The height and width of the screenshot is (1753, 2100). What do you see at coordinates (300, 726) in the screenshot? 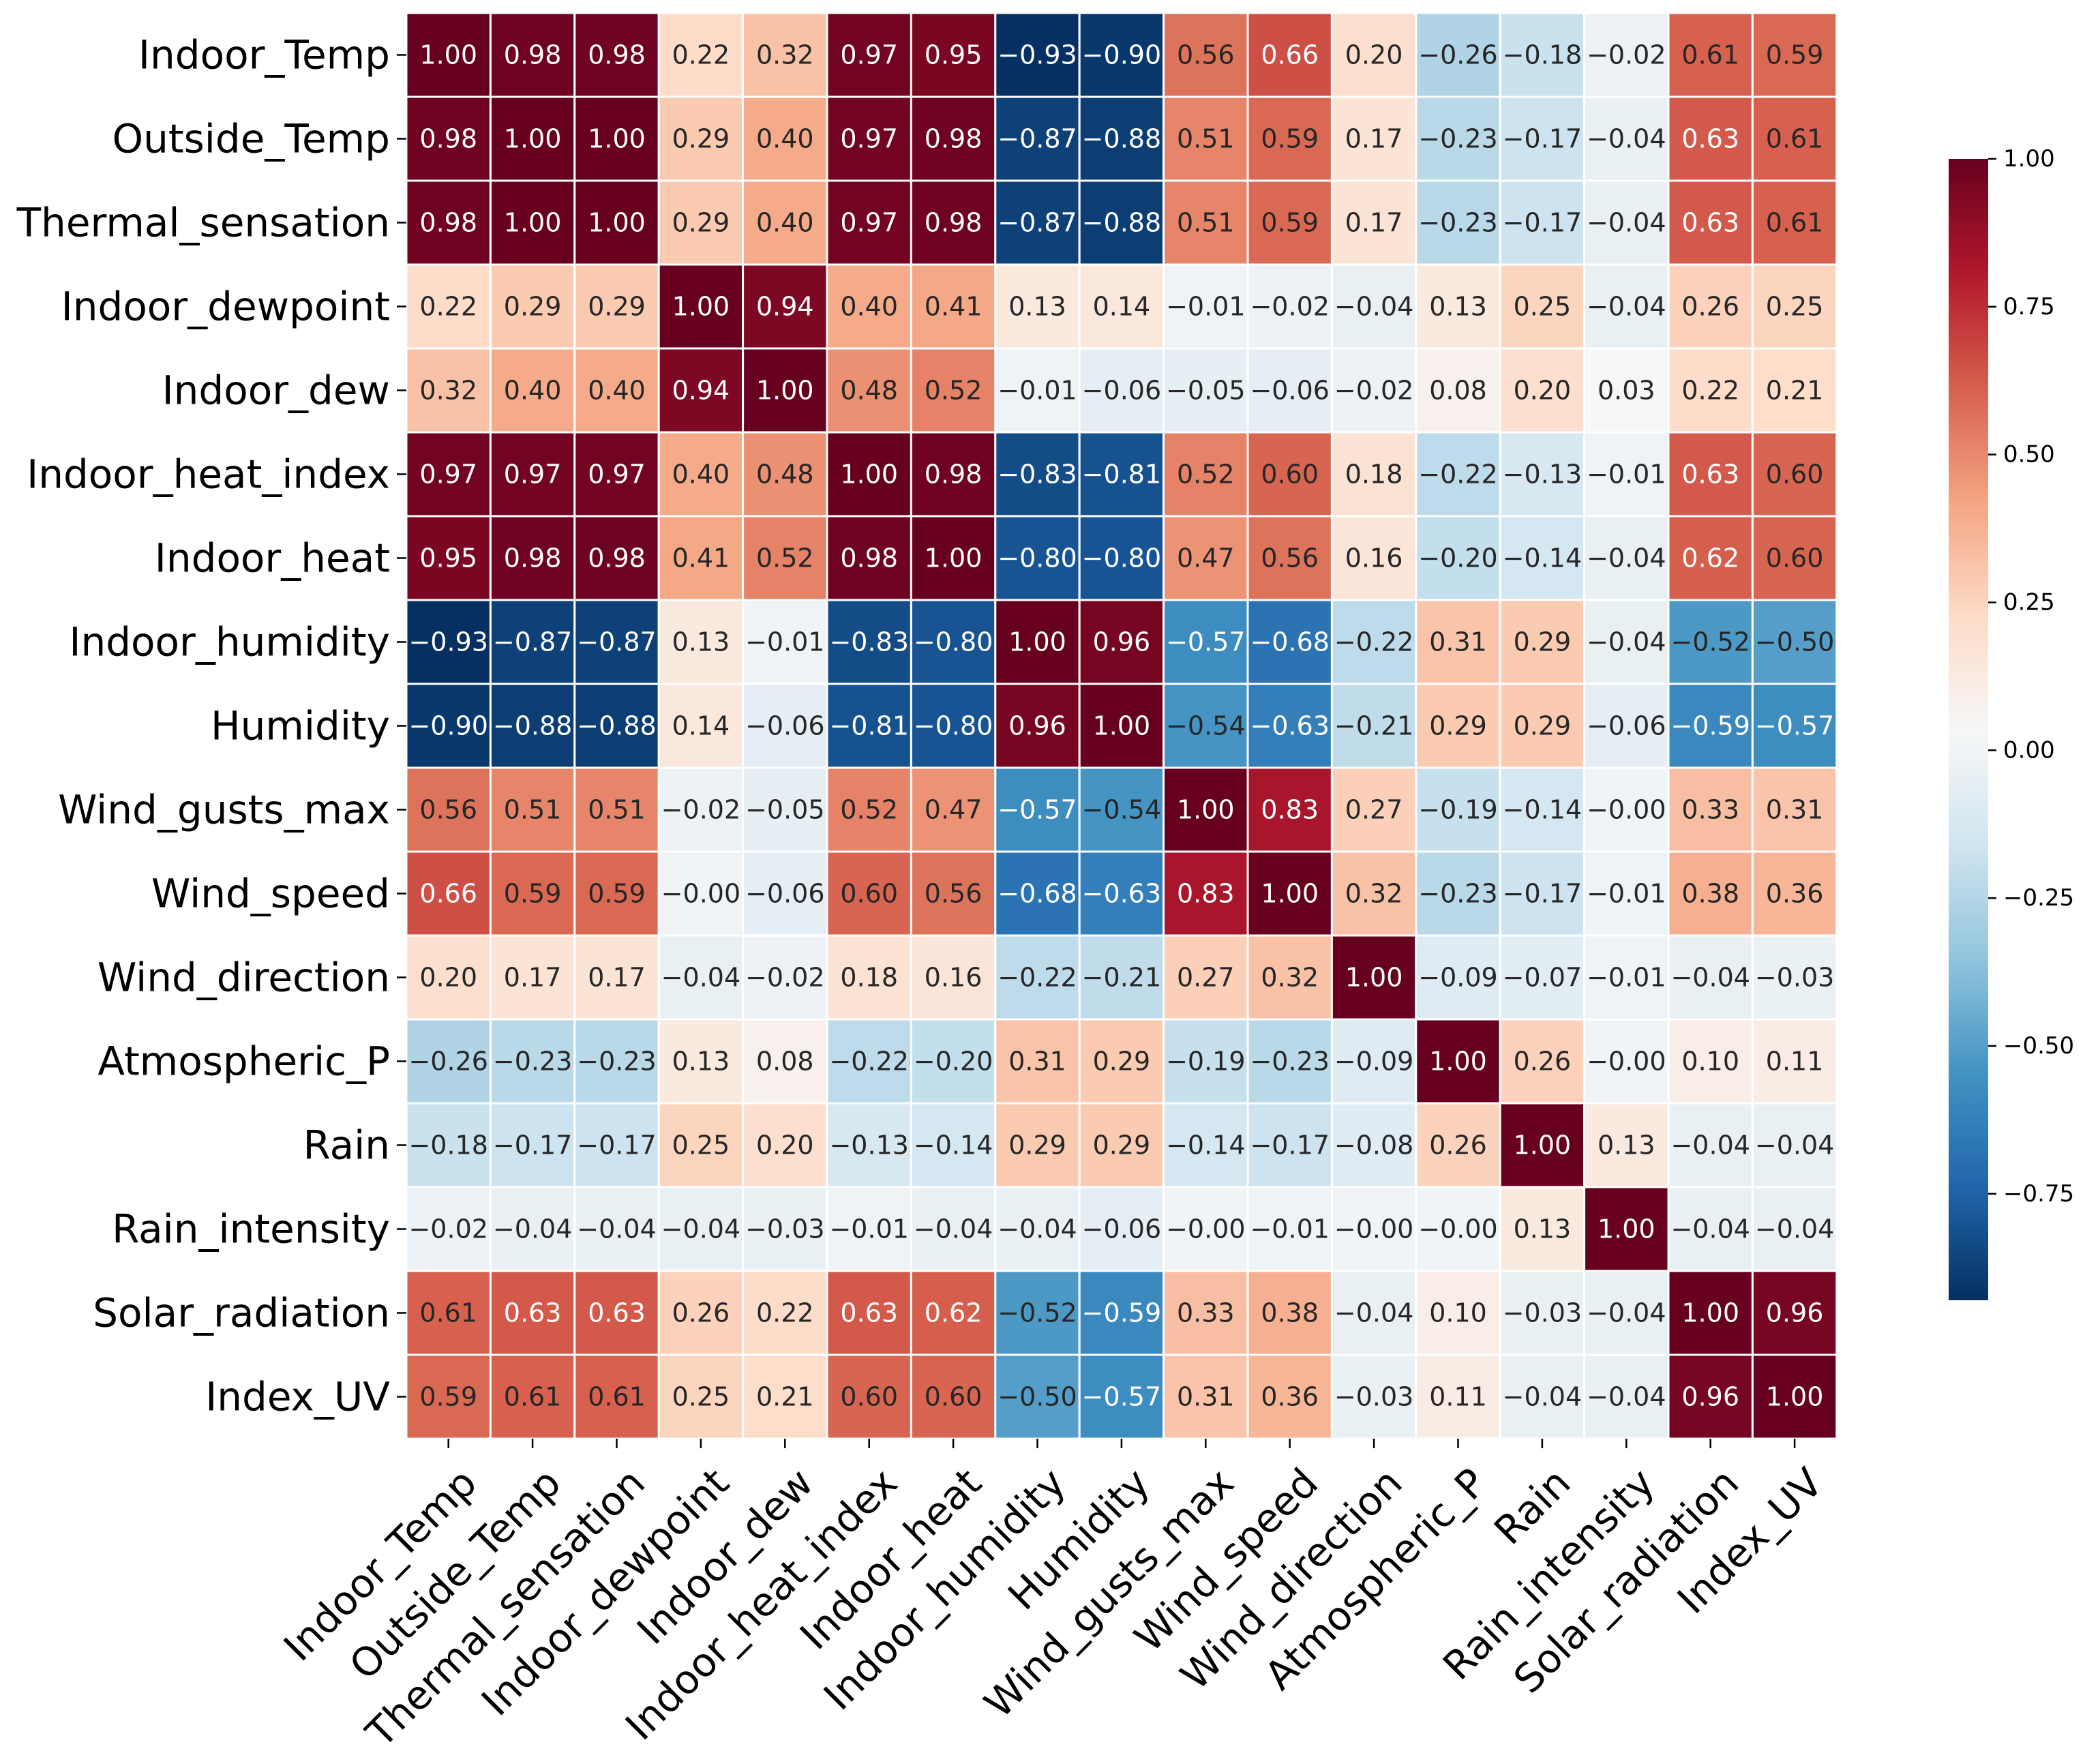
I see `y-tick-label: Humidity` at bounding box center [300, 726].